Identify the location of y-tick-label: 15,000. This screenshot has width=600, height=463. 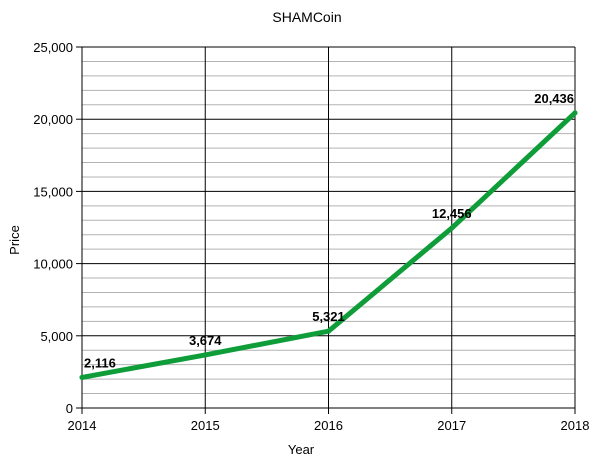
(53, 191).